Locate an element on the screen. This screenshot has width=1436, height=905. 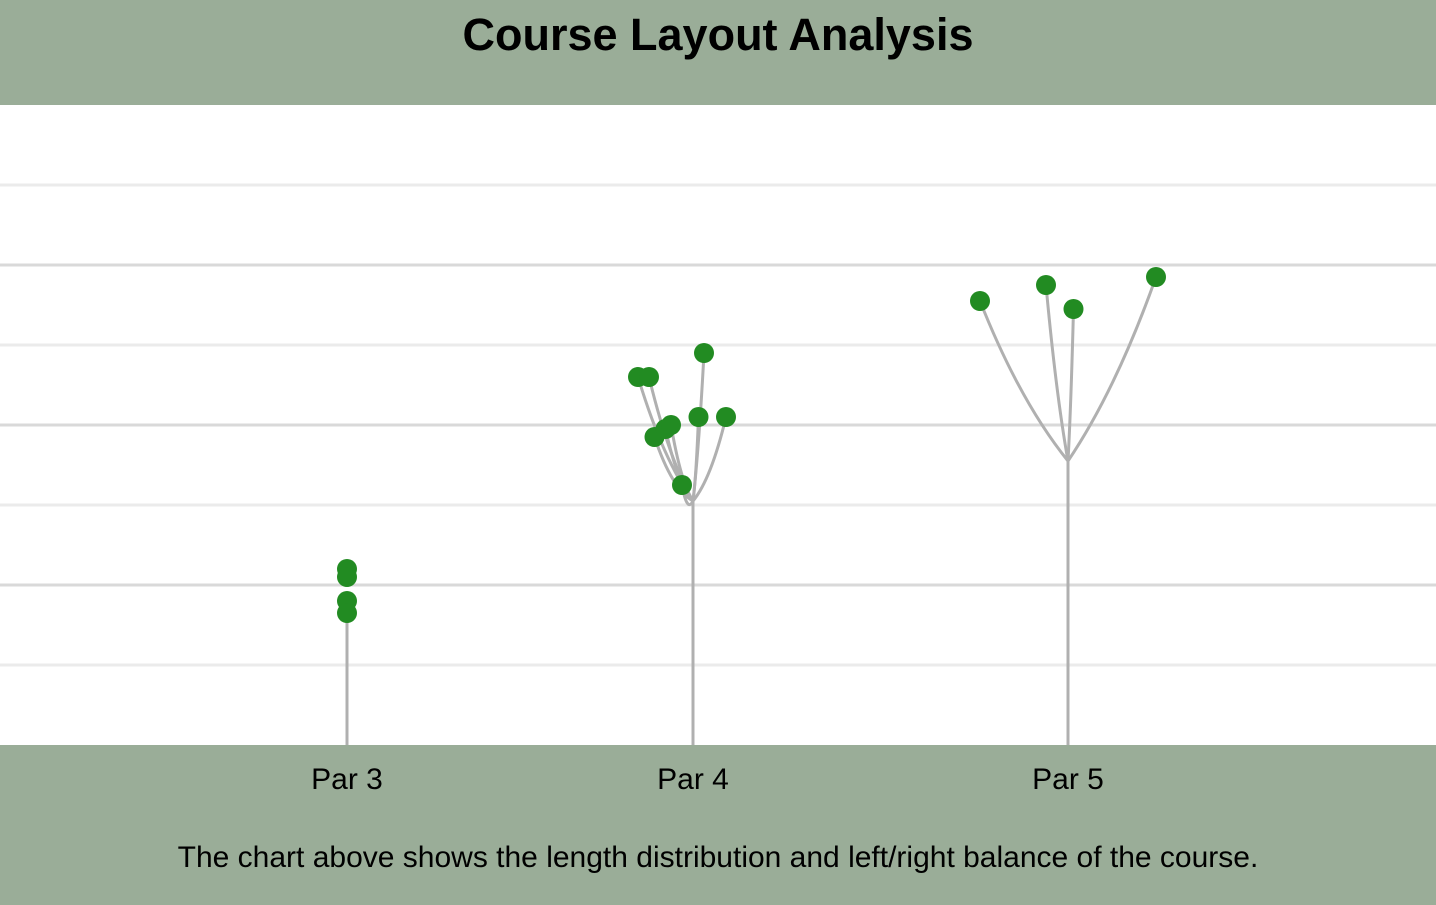
x-tick-label: Par 5 is located at coordinates (1068, 779).